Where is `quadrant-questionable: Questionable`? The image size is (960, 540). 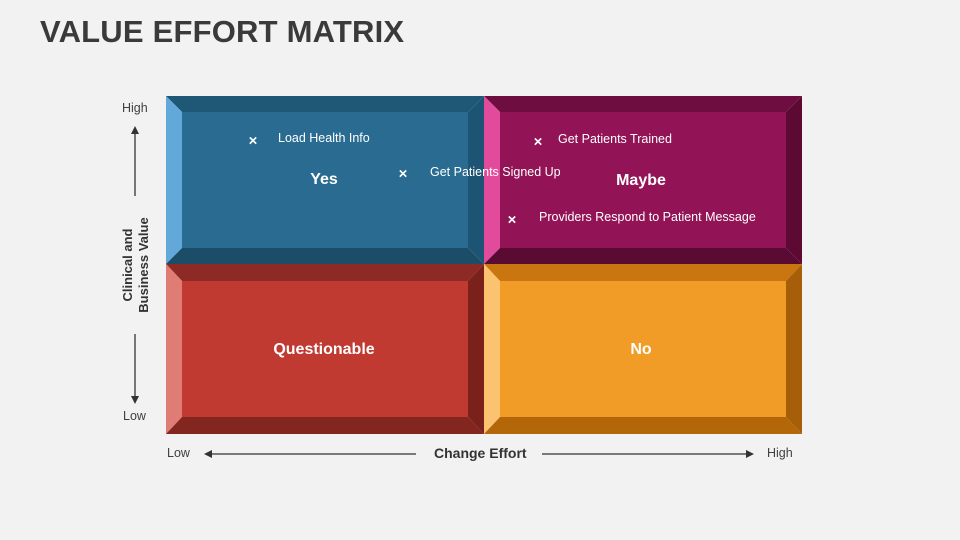
quadrant-questionable: Questionable is located at coordinates (325, 349).